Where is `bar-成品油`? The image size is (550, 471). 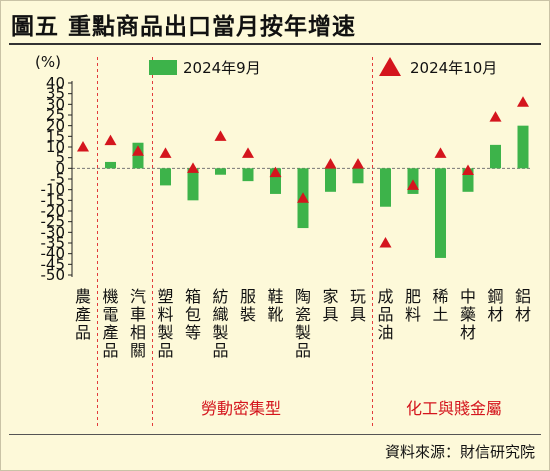 bar-成品油 is located at coordinates (385, 187).